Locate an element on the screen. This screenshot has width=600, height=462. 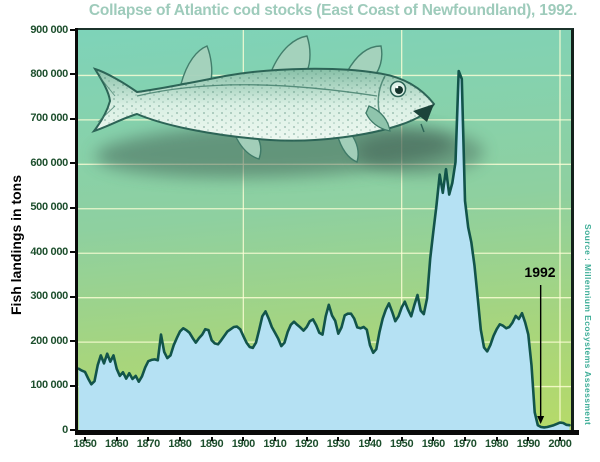
x-tick-label: 1930 is located at coordinates (338, 444).